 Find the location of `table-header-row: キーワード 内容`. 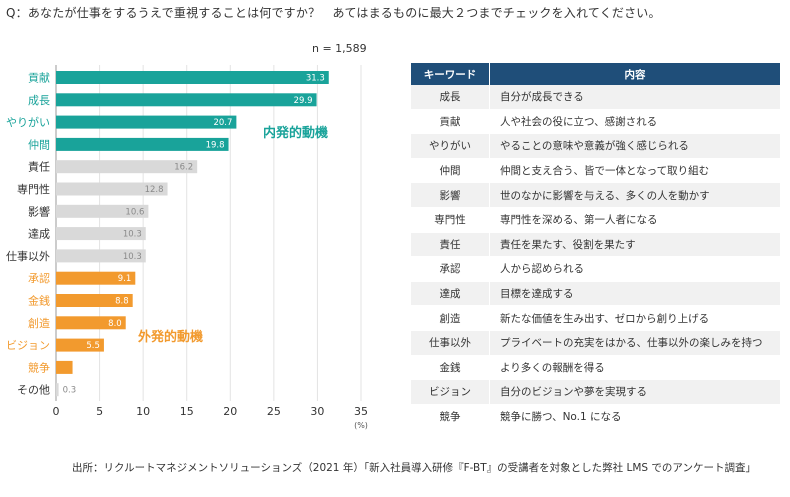

table-header-row: キーワード 内容 is located at coordinates (595, 74).